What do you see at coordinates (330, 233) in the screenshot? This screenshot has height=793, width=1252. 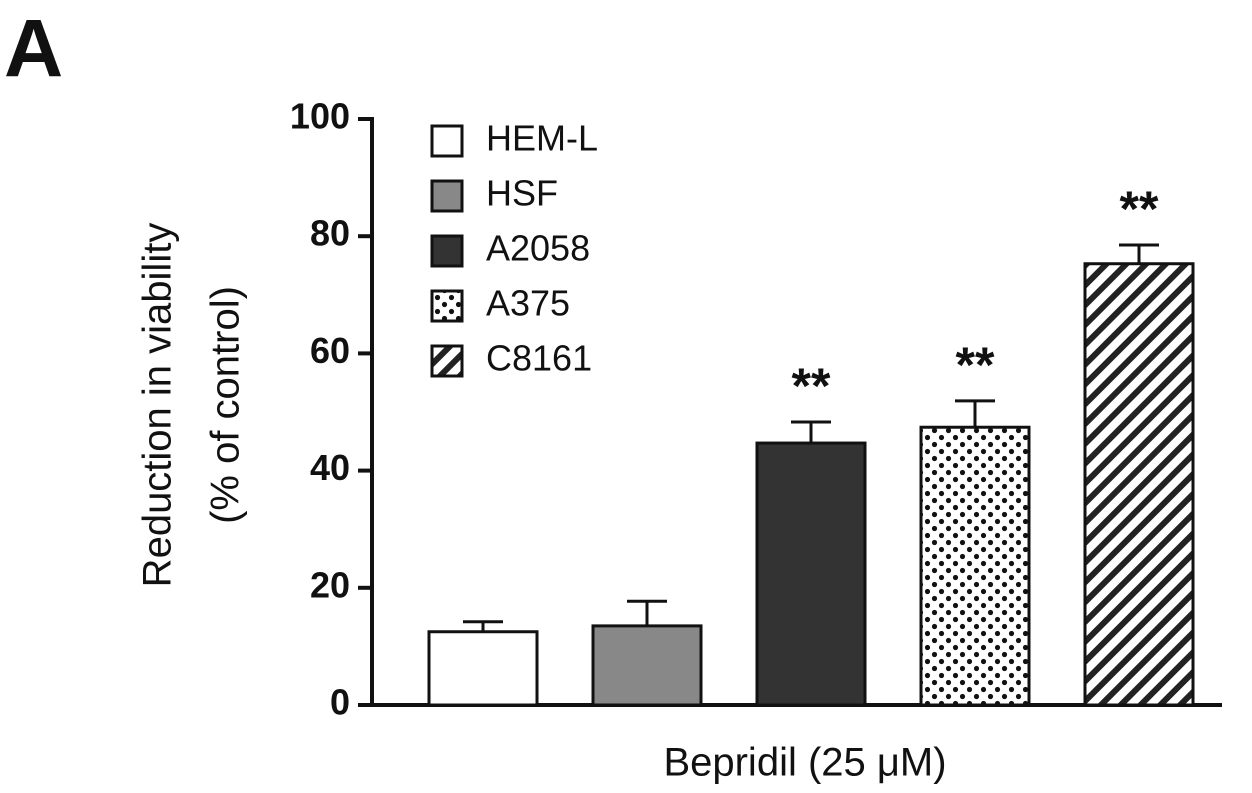 I see `y-tick-label: 80` at bounding box center [330, 233].